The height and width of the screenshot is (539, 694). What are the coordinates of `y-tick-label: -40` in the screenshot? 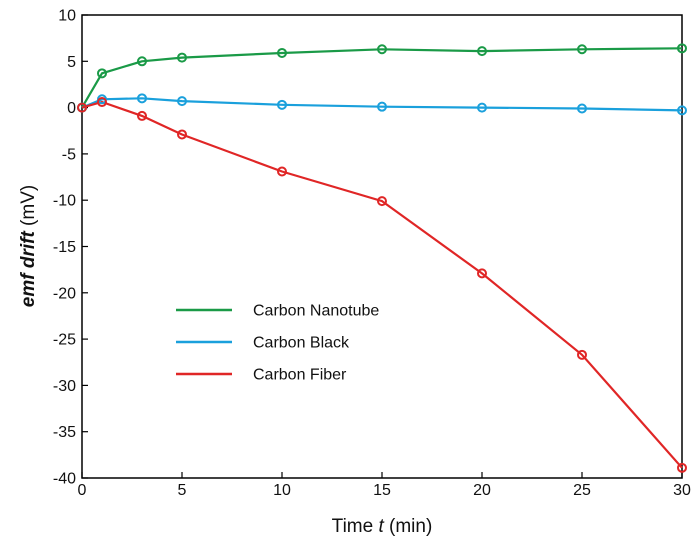 It's located at (64, 479).